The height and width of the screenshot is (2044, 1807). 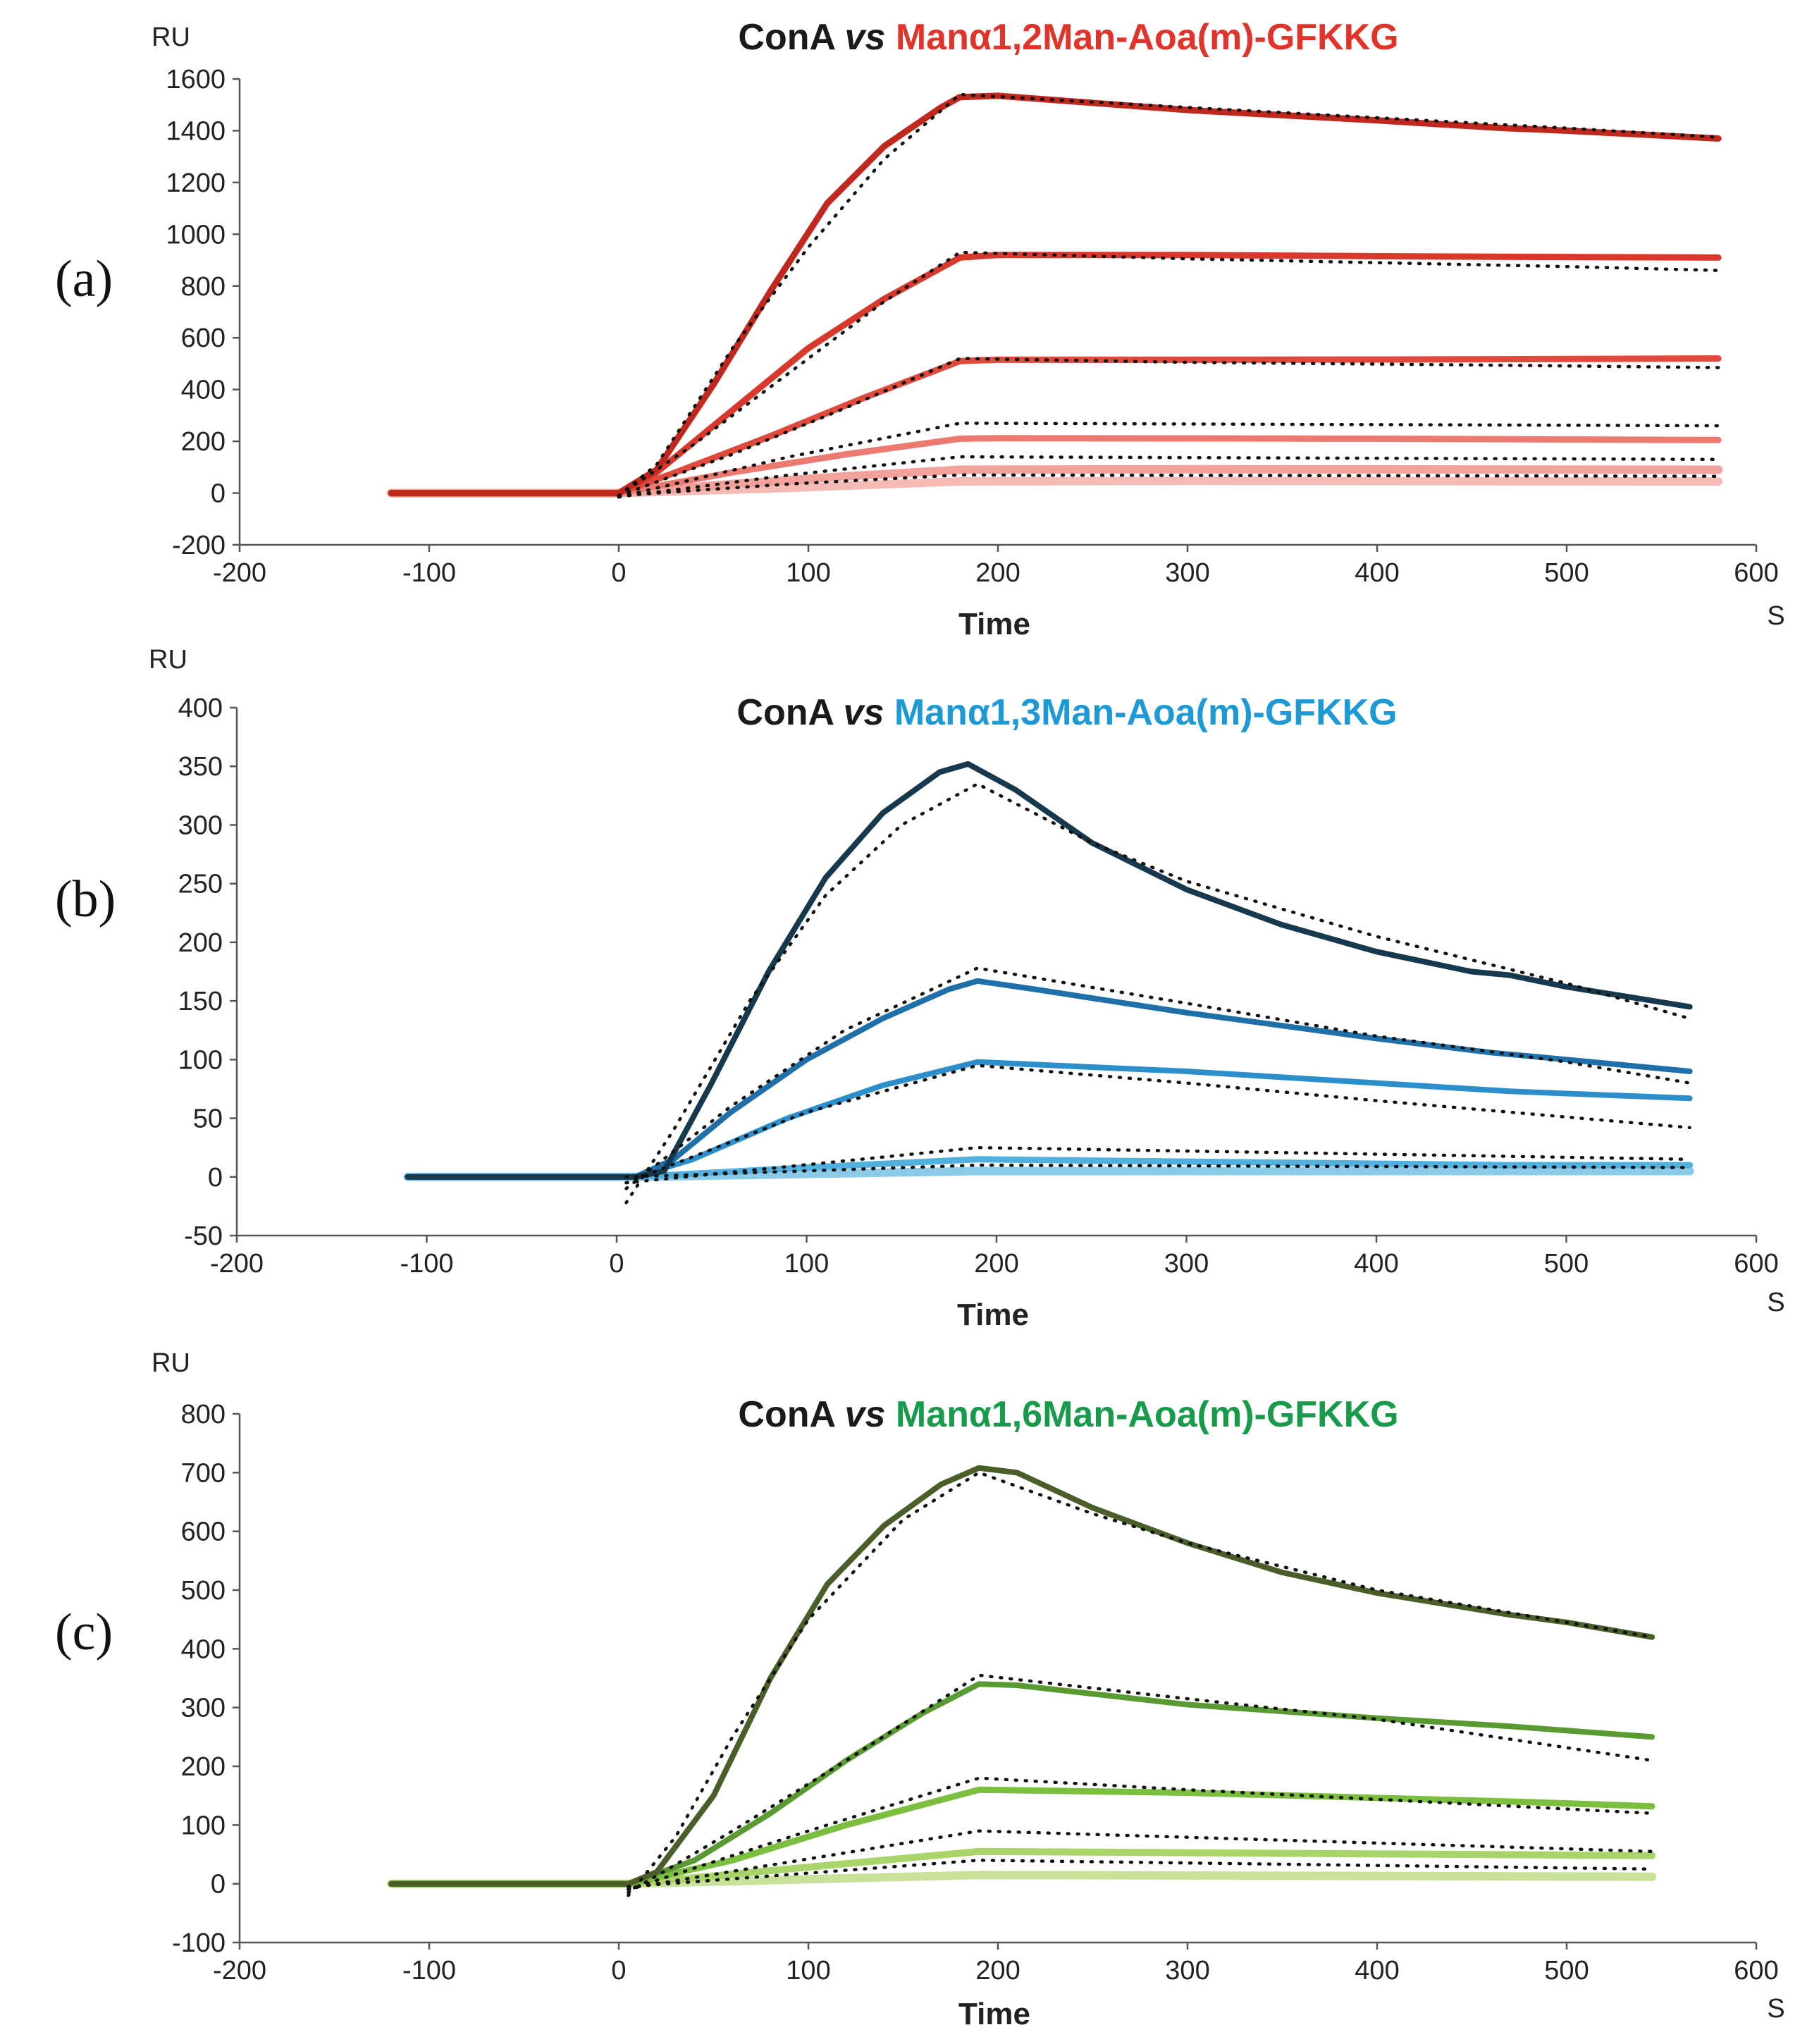 I want to click on y-tick-label: -200, so click(x=199, y=546).